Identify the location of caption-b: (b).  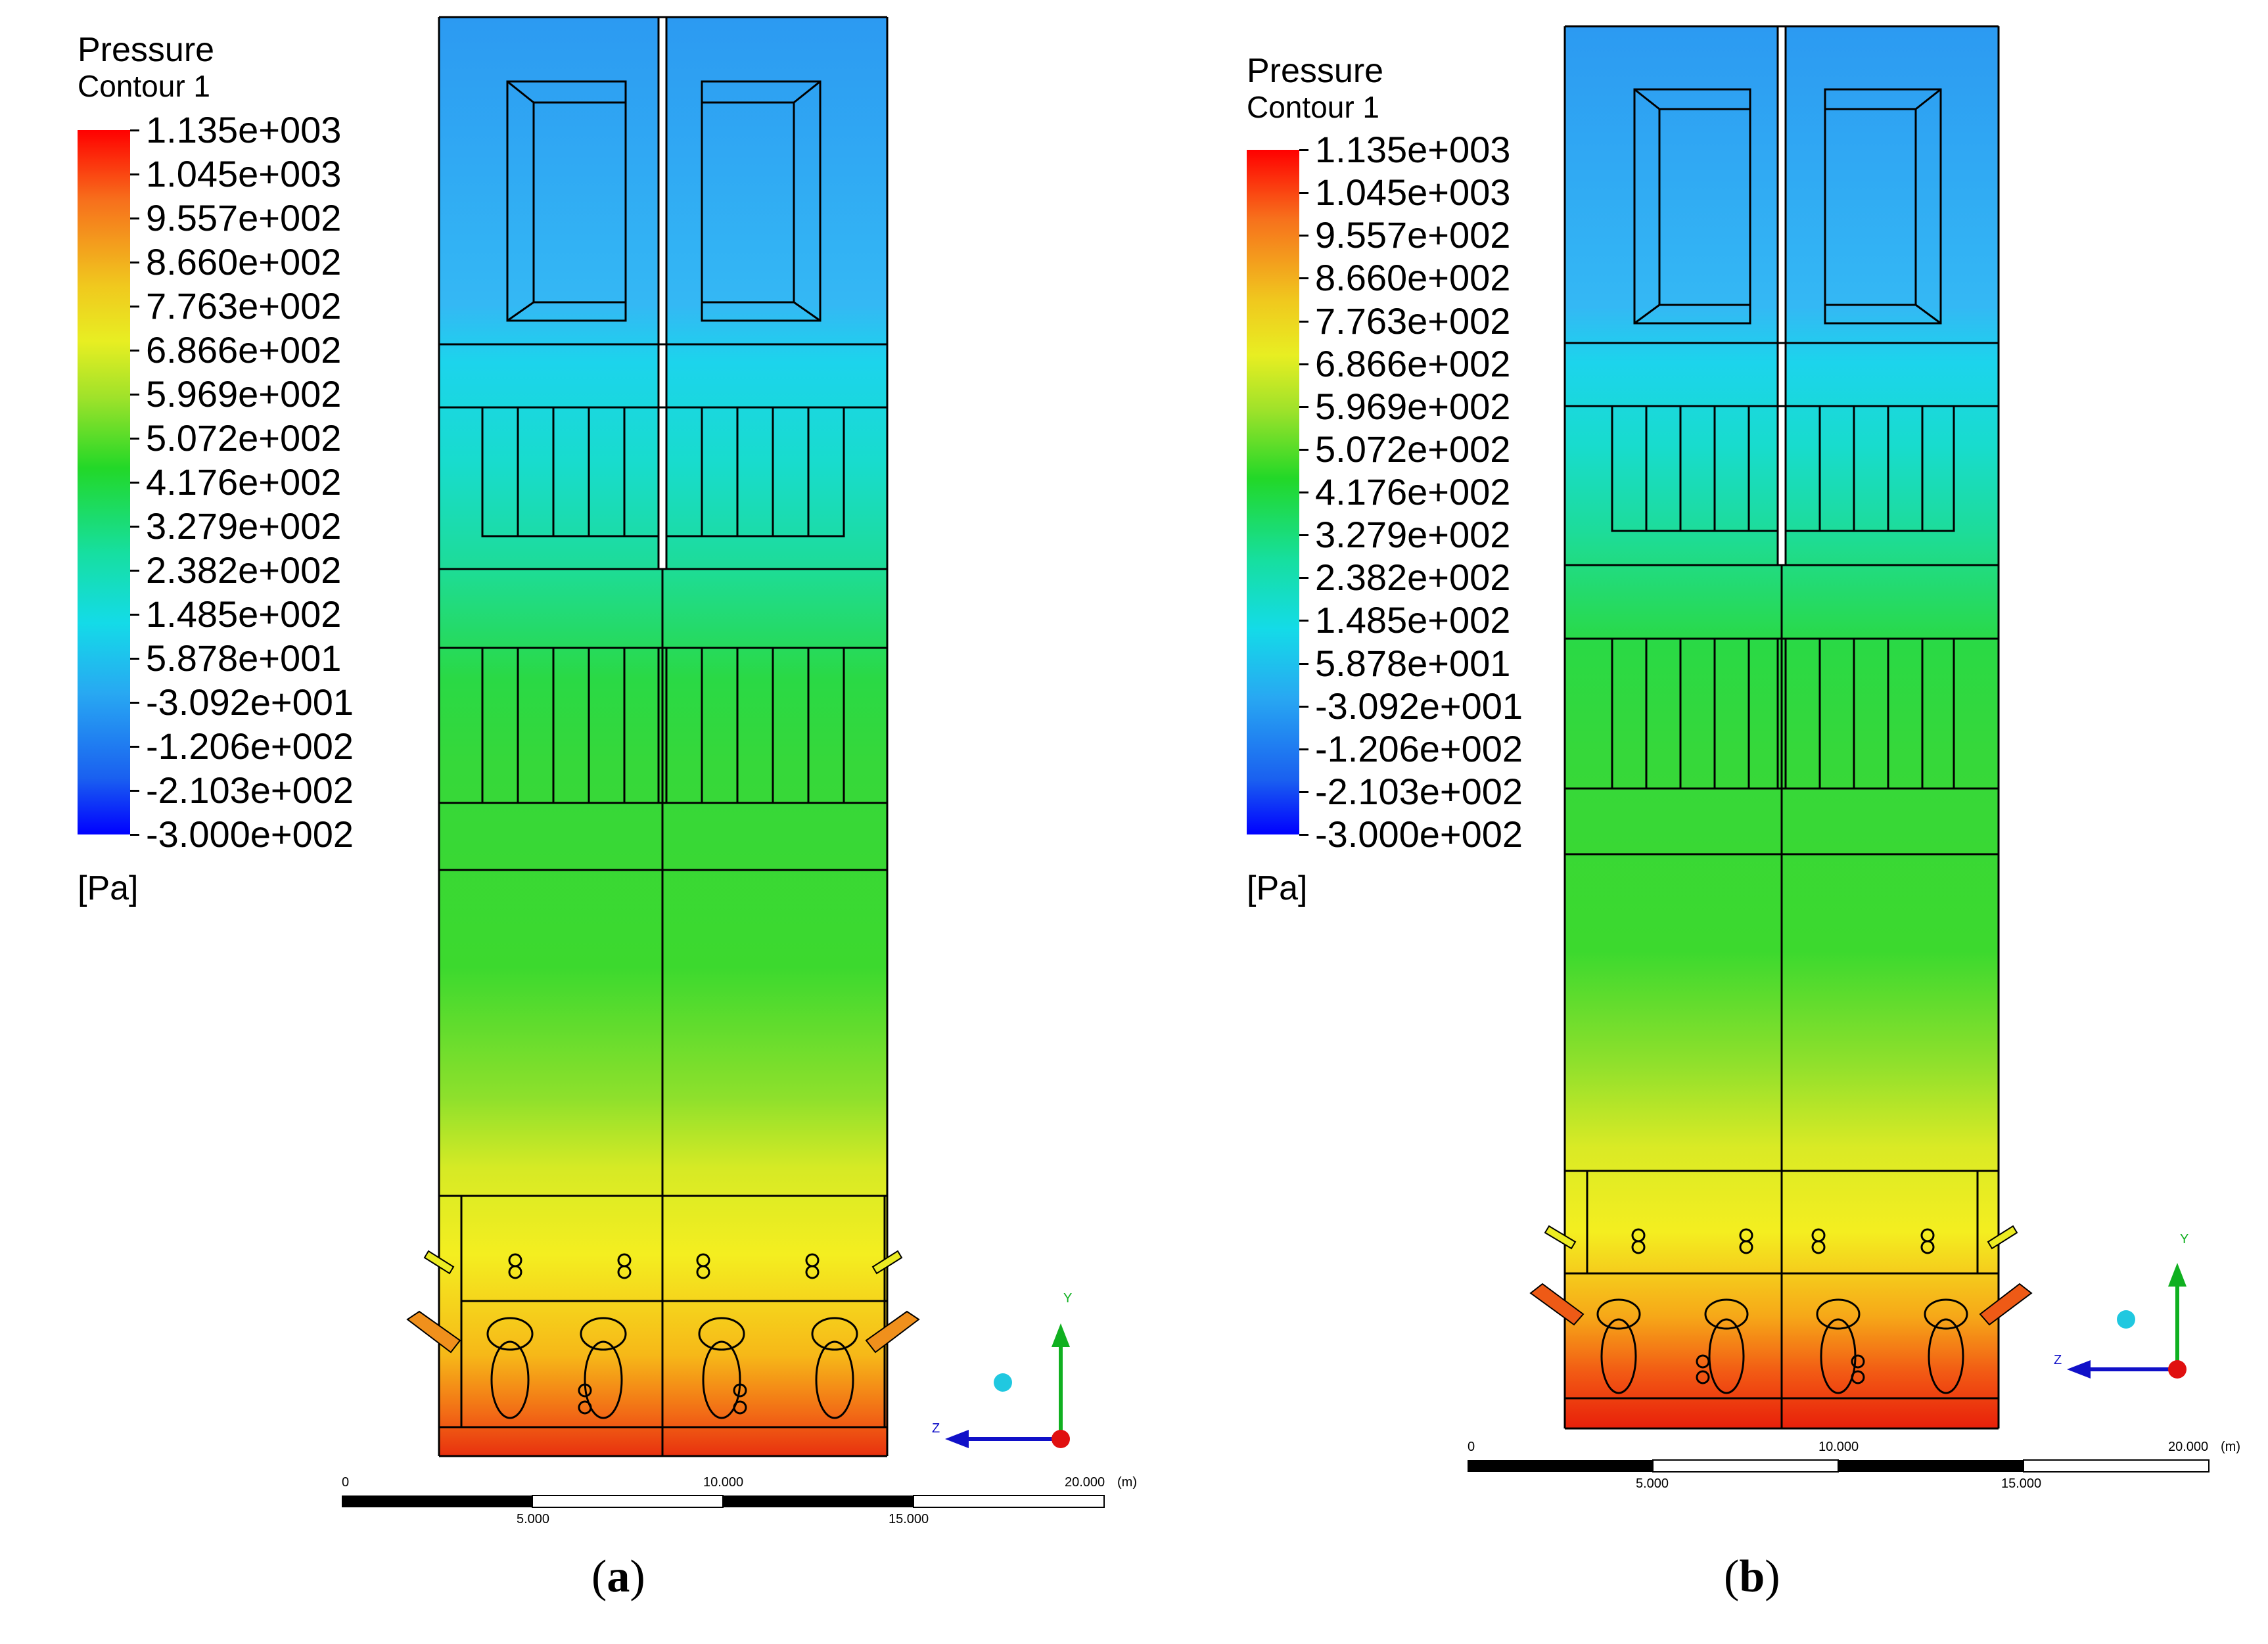
(1752, 1576).